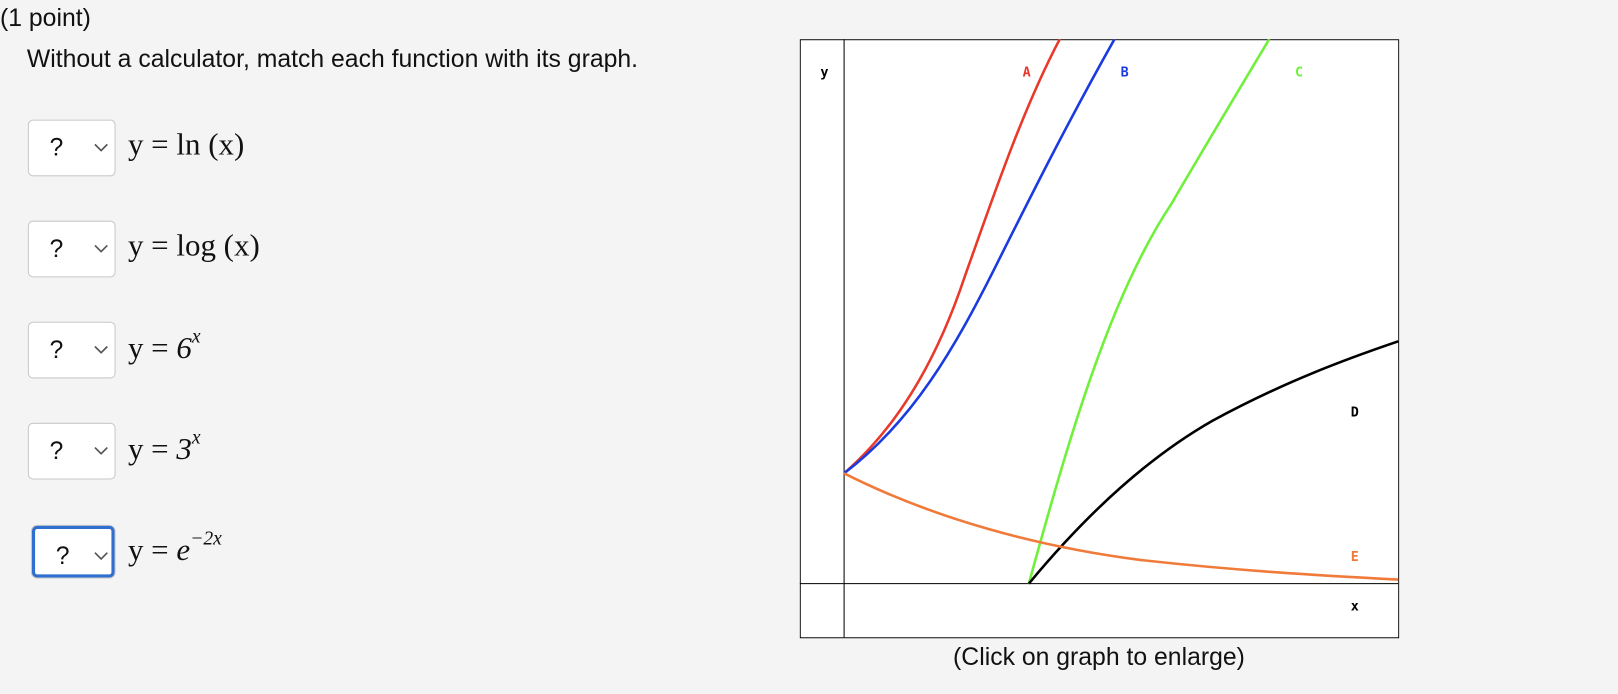 The image size is (1618, 694). Describe the element at coordinates (1355, 557) in the screenshot. I see `curve-label: E` at that location.